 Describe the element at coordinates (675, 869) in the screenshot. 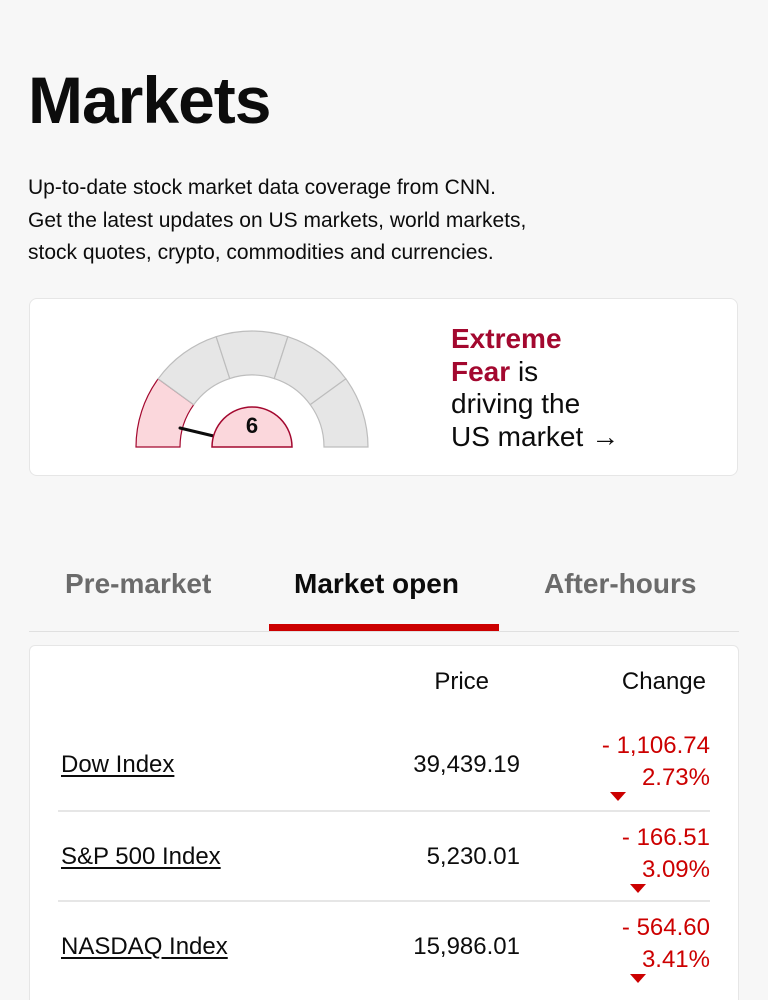

I see `change-percent: 3.09%` at that location.